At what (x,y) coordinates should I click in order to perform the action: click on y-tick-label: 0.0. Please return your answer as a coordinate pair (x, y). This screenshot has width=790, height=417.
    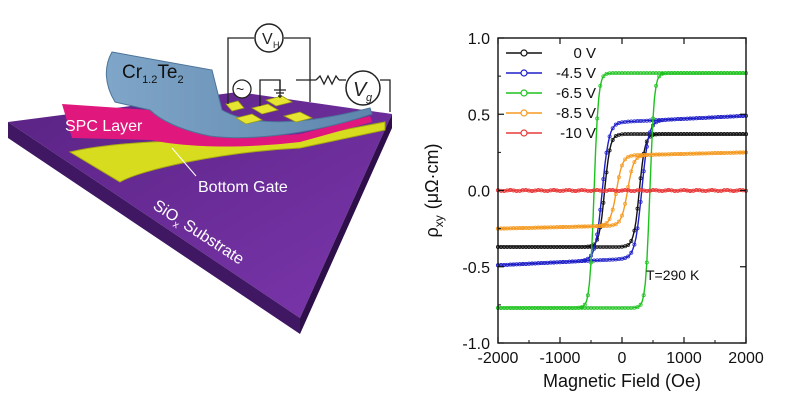
    Looking at the image, I should click on (479, 192).